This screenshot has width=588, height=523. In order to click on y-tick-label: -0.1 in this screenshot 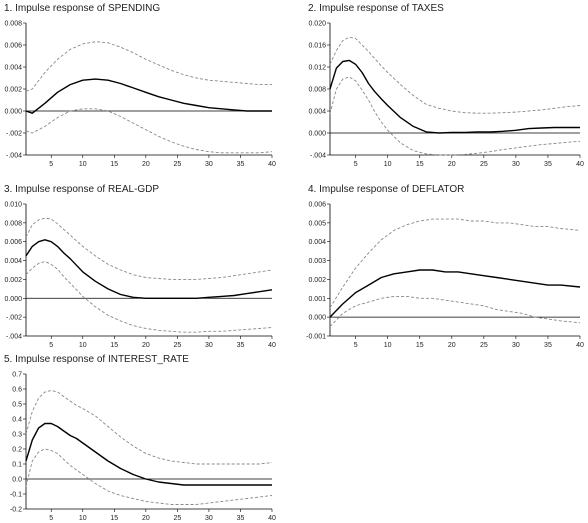, I will do `click(16, 495)`.